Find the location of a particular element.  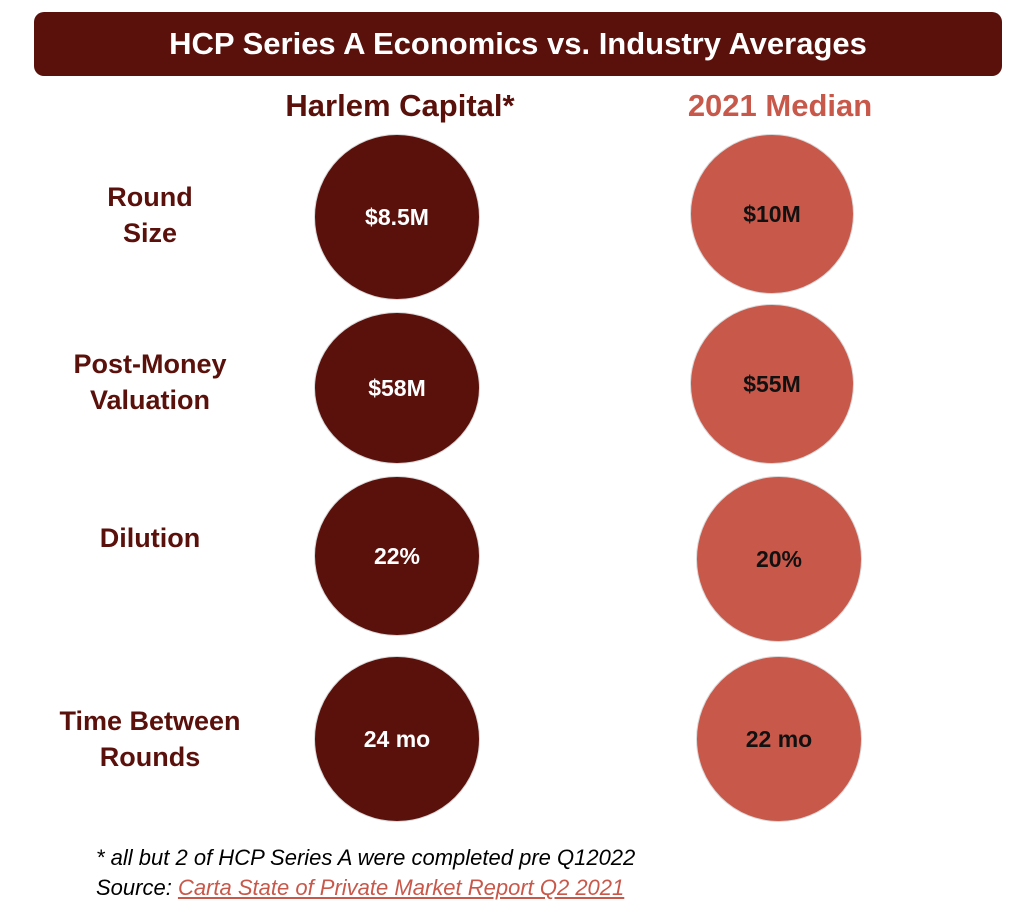

median-dilution-circle: 20% is located at coordinates (779, 559).